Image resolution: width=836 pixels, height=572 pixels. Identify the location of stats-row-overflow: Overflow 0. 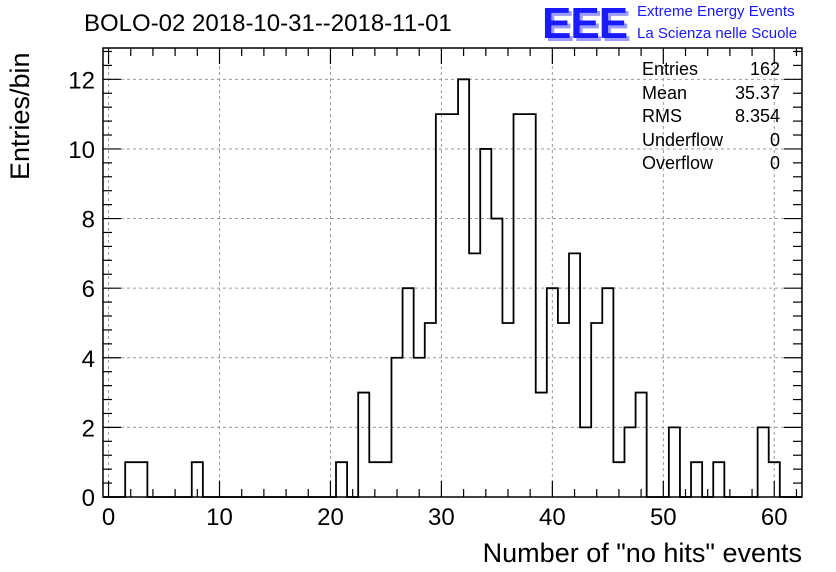
(711, 164).